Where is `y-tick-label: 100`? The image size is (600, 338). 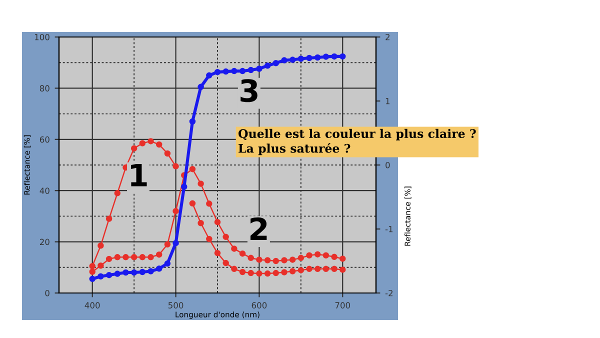
y-tick-label: 100 is located at coordinates (42, 37).